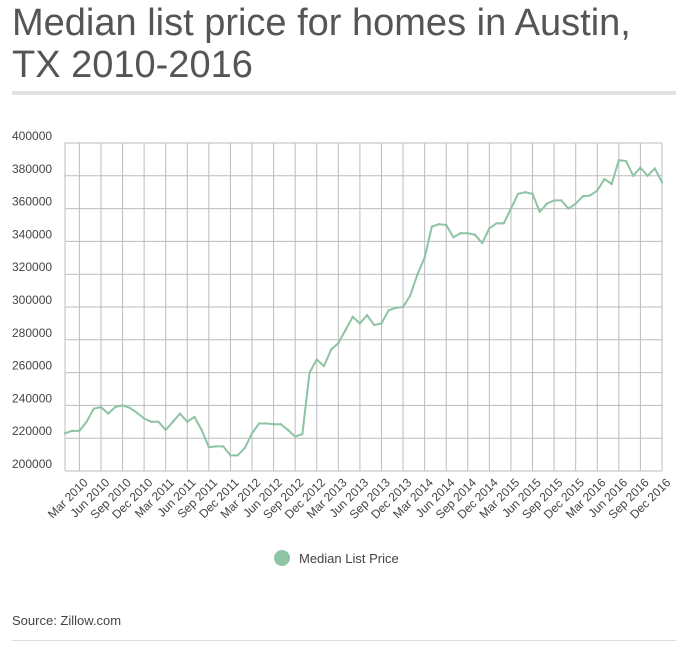 The height and width of the screenshot is (652, 689). Describe the element at coordinates (32, 169) in the screenshot. I see `y-tick-label: 380000` at that location.